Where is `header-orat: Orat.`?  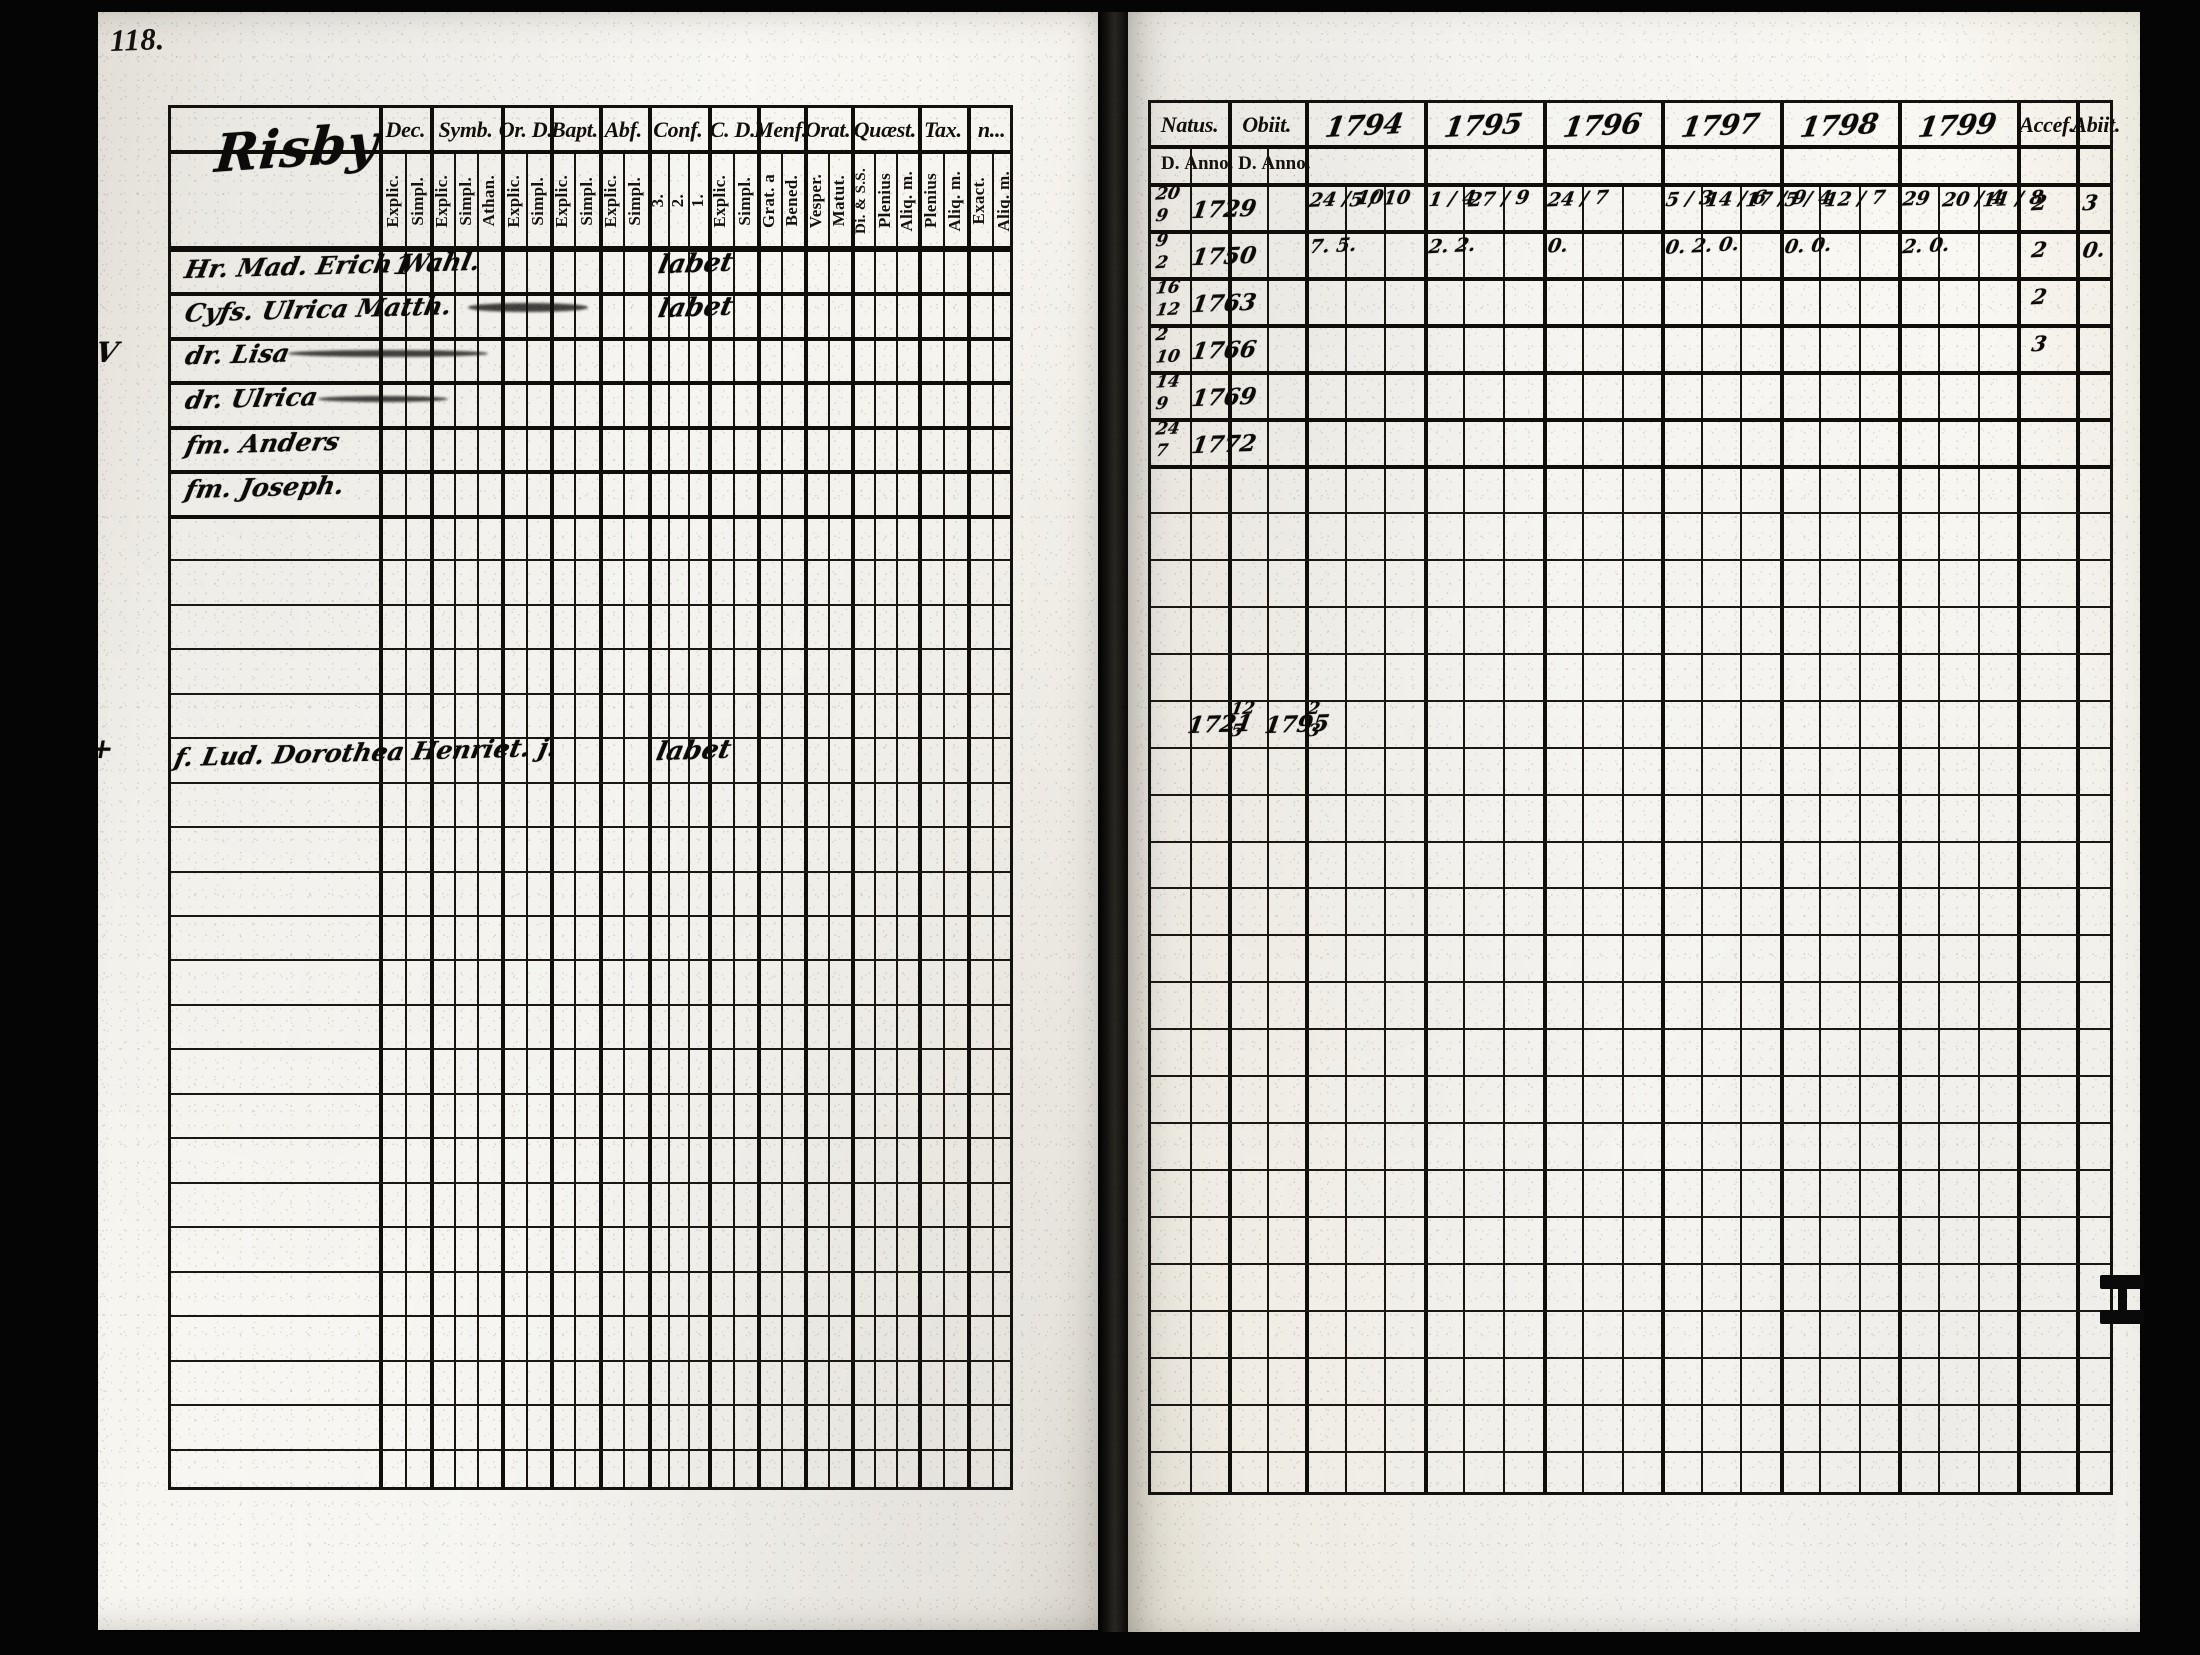 header-orat: Orat. is located at coordinates (827, 129).